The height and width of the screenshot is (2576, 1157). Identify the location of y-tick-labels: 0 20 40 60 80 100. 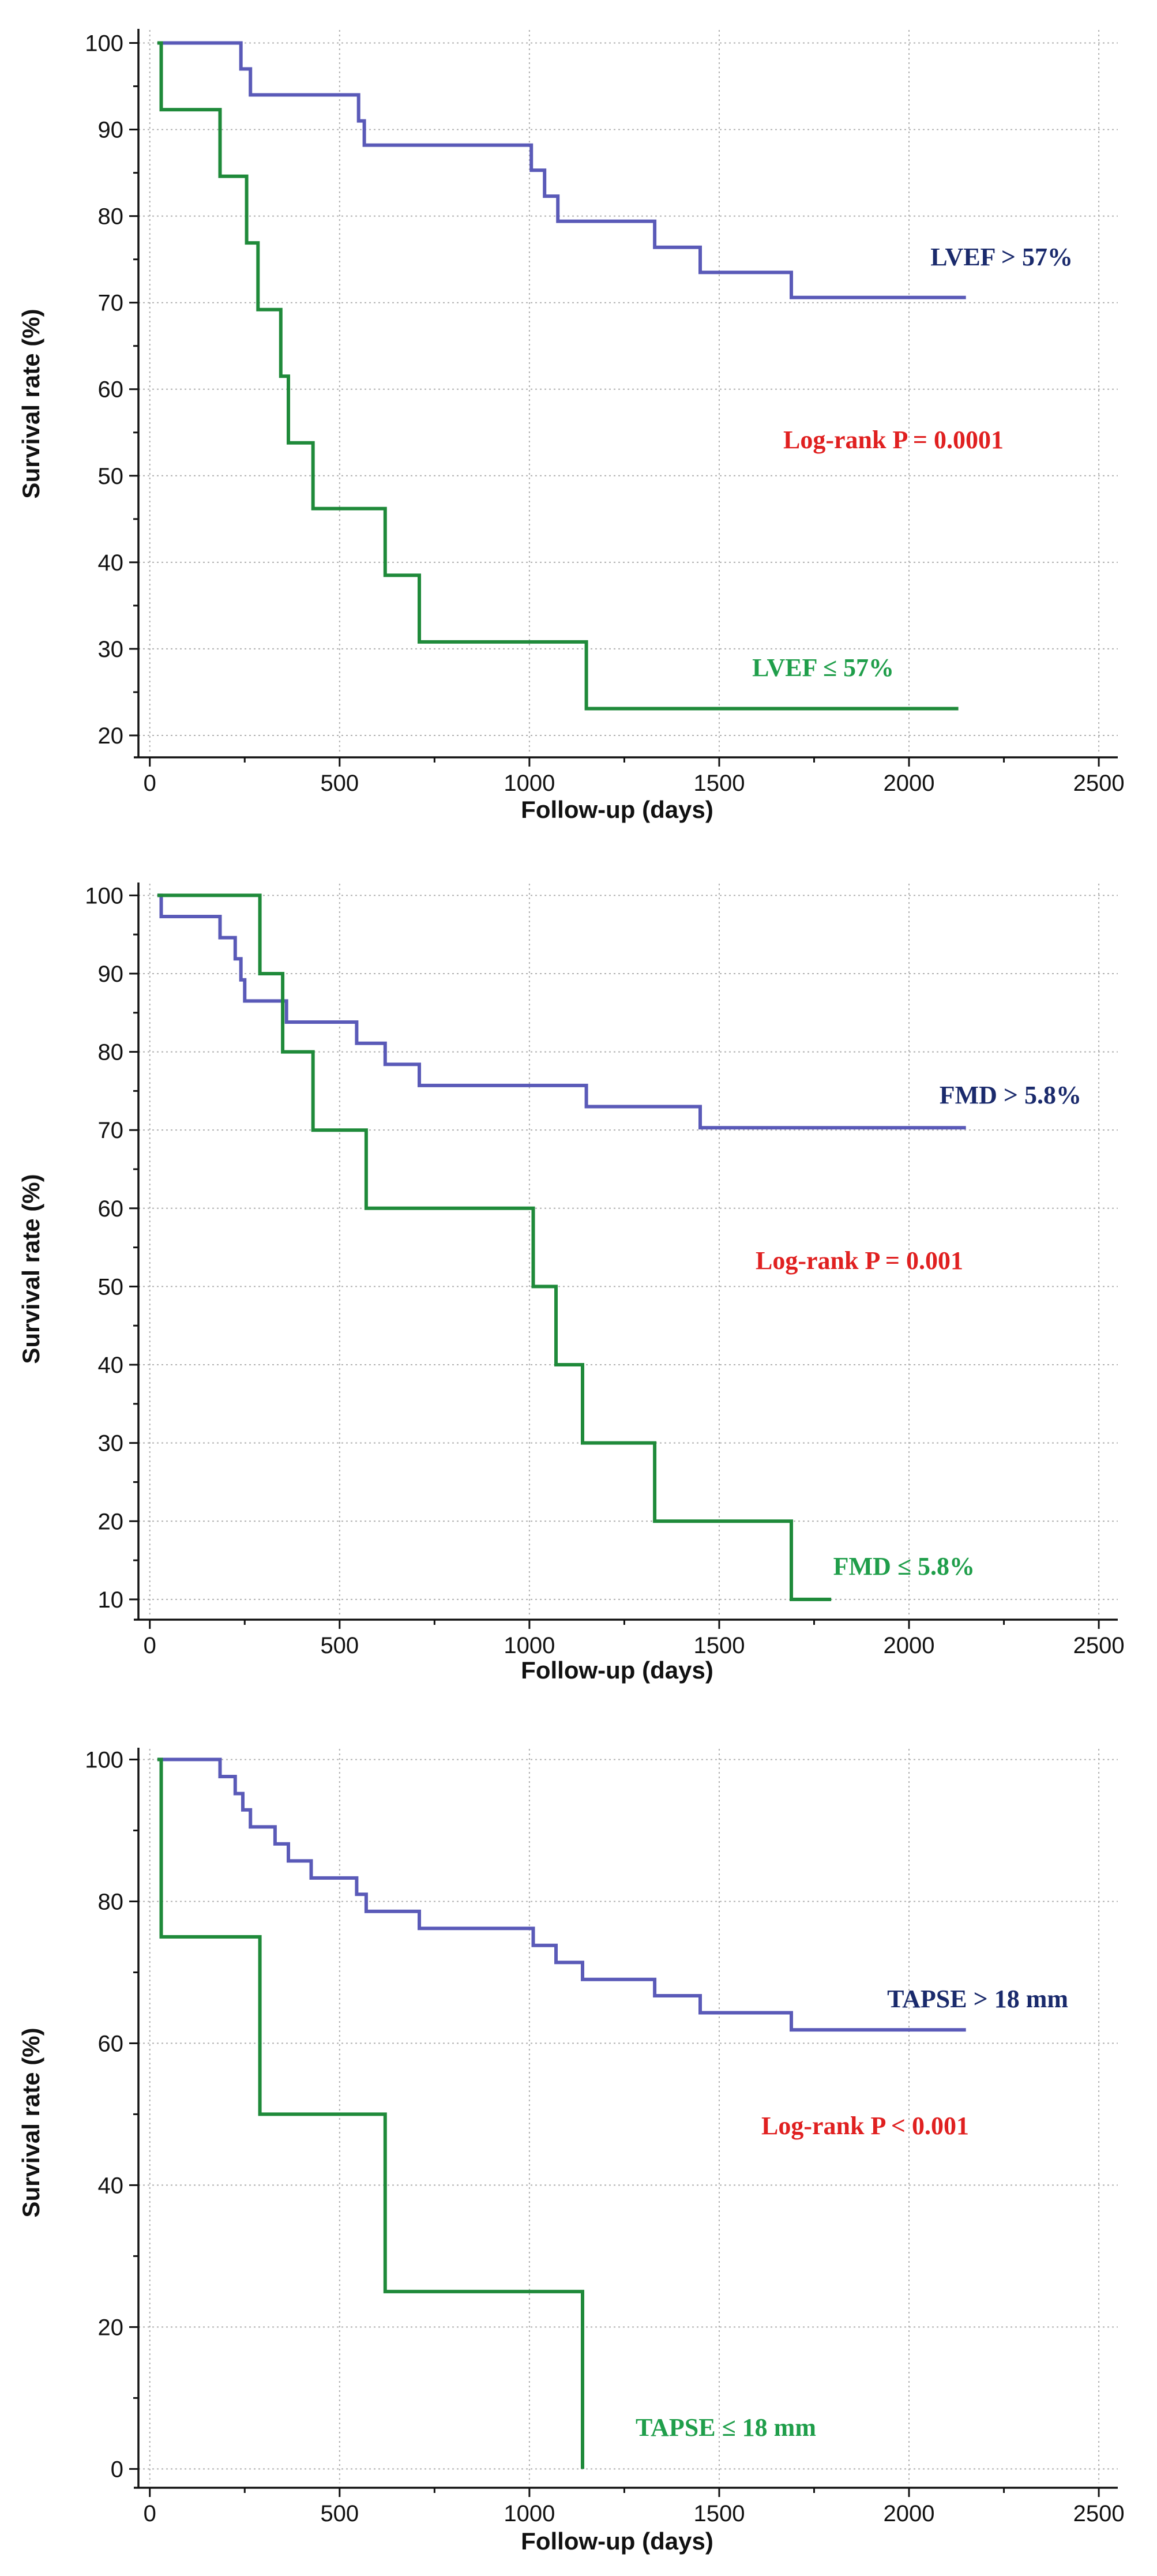
(104, 2114).